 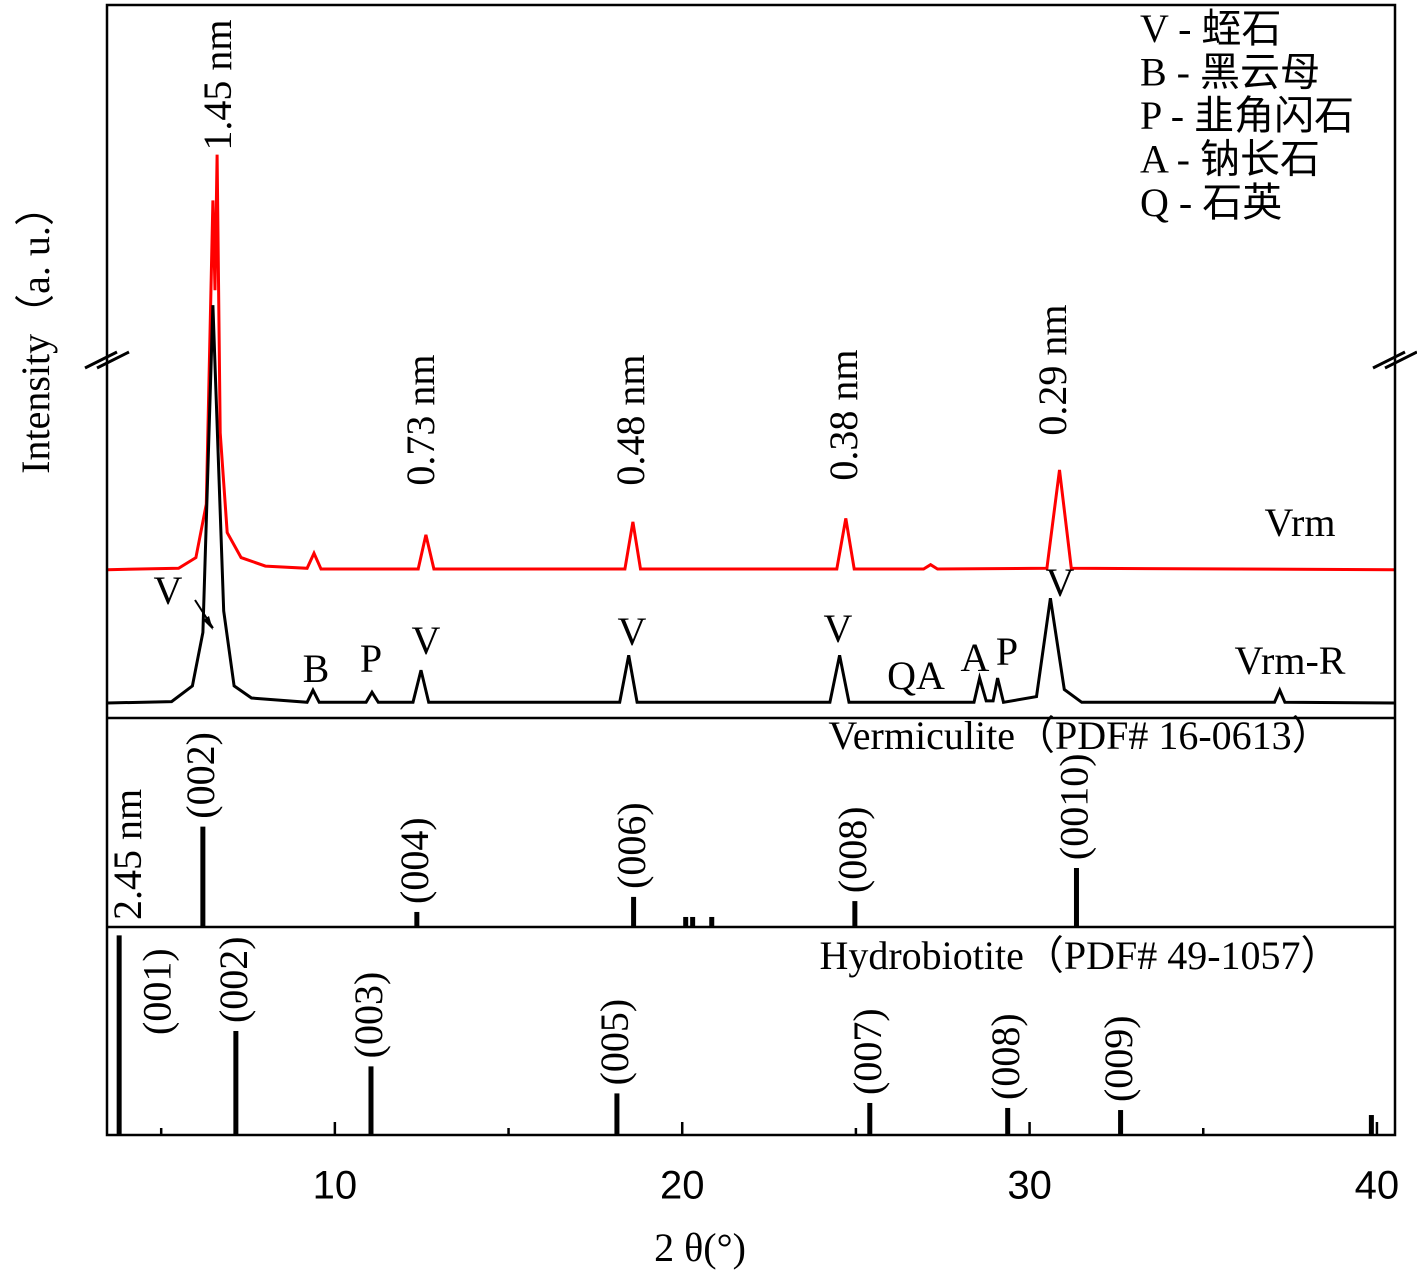 What do you see at coordinates (916, 675) in the screenshot?
I see `phase-label: QA` at bounding box center [916, 675].